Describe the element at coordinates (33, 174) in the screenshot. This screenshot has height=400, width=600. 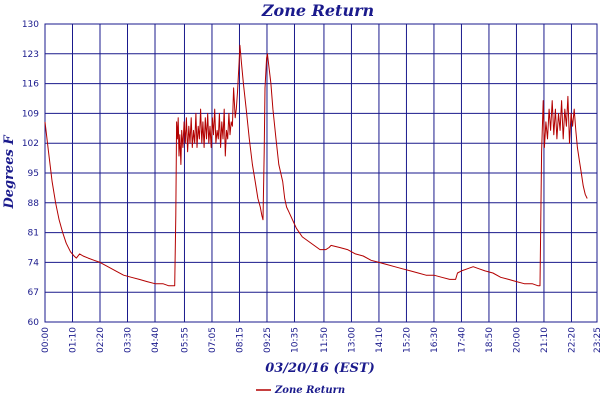
I see `y-tick-label: 95` at that location.